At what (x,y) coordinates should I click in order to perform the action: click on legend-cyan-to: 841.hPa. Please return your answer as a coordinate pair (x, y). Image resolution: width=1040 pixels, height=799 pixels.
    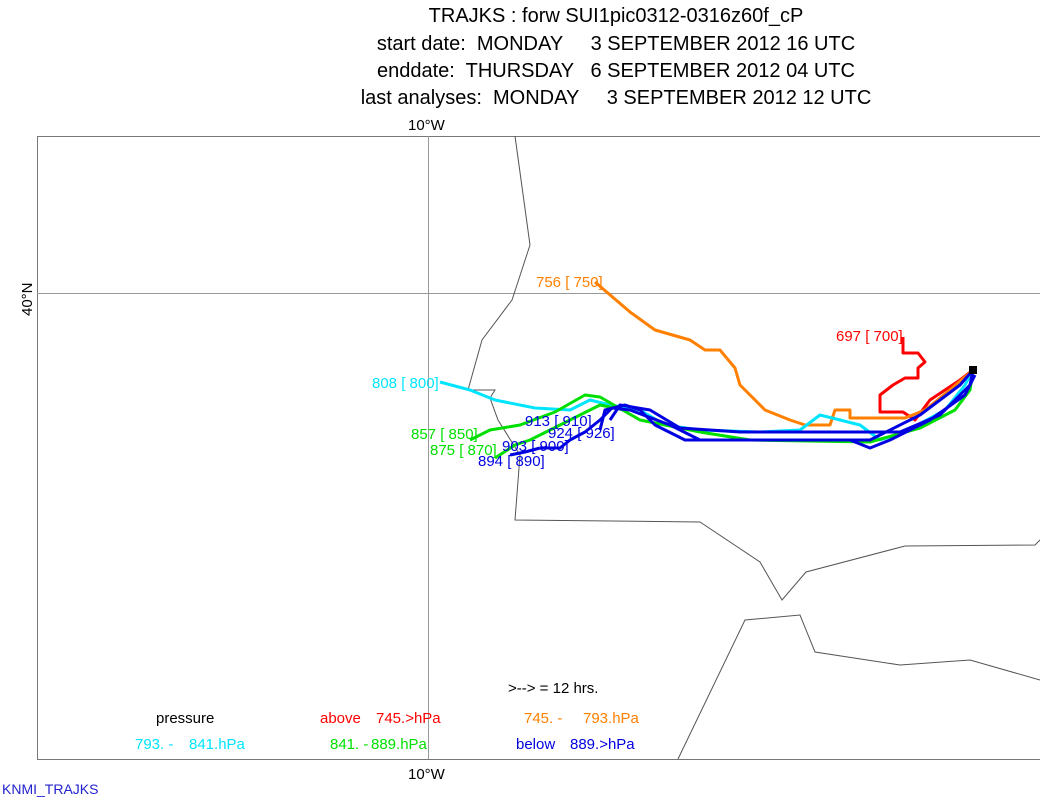
    Looking at the image, I should click on (217, 744).